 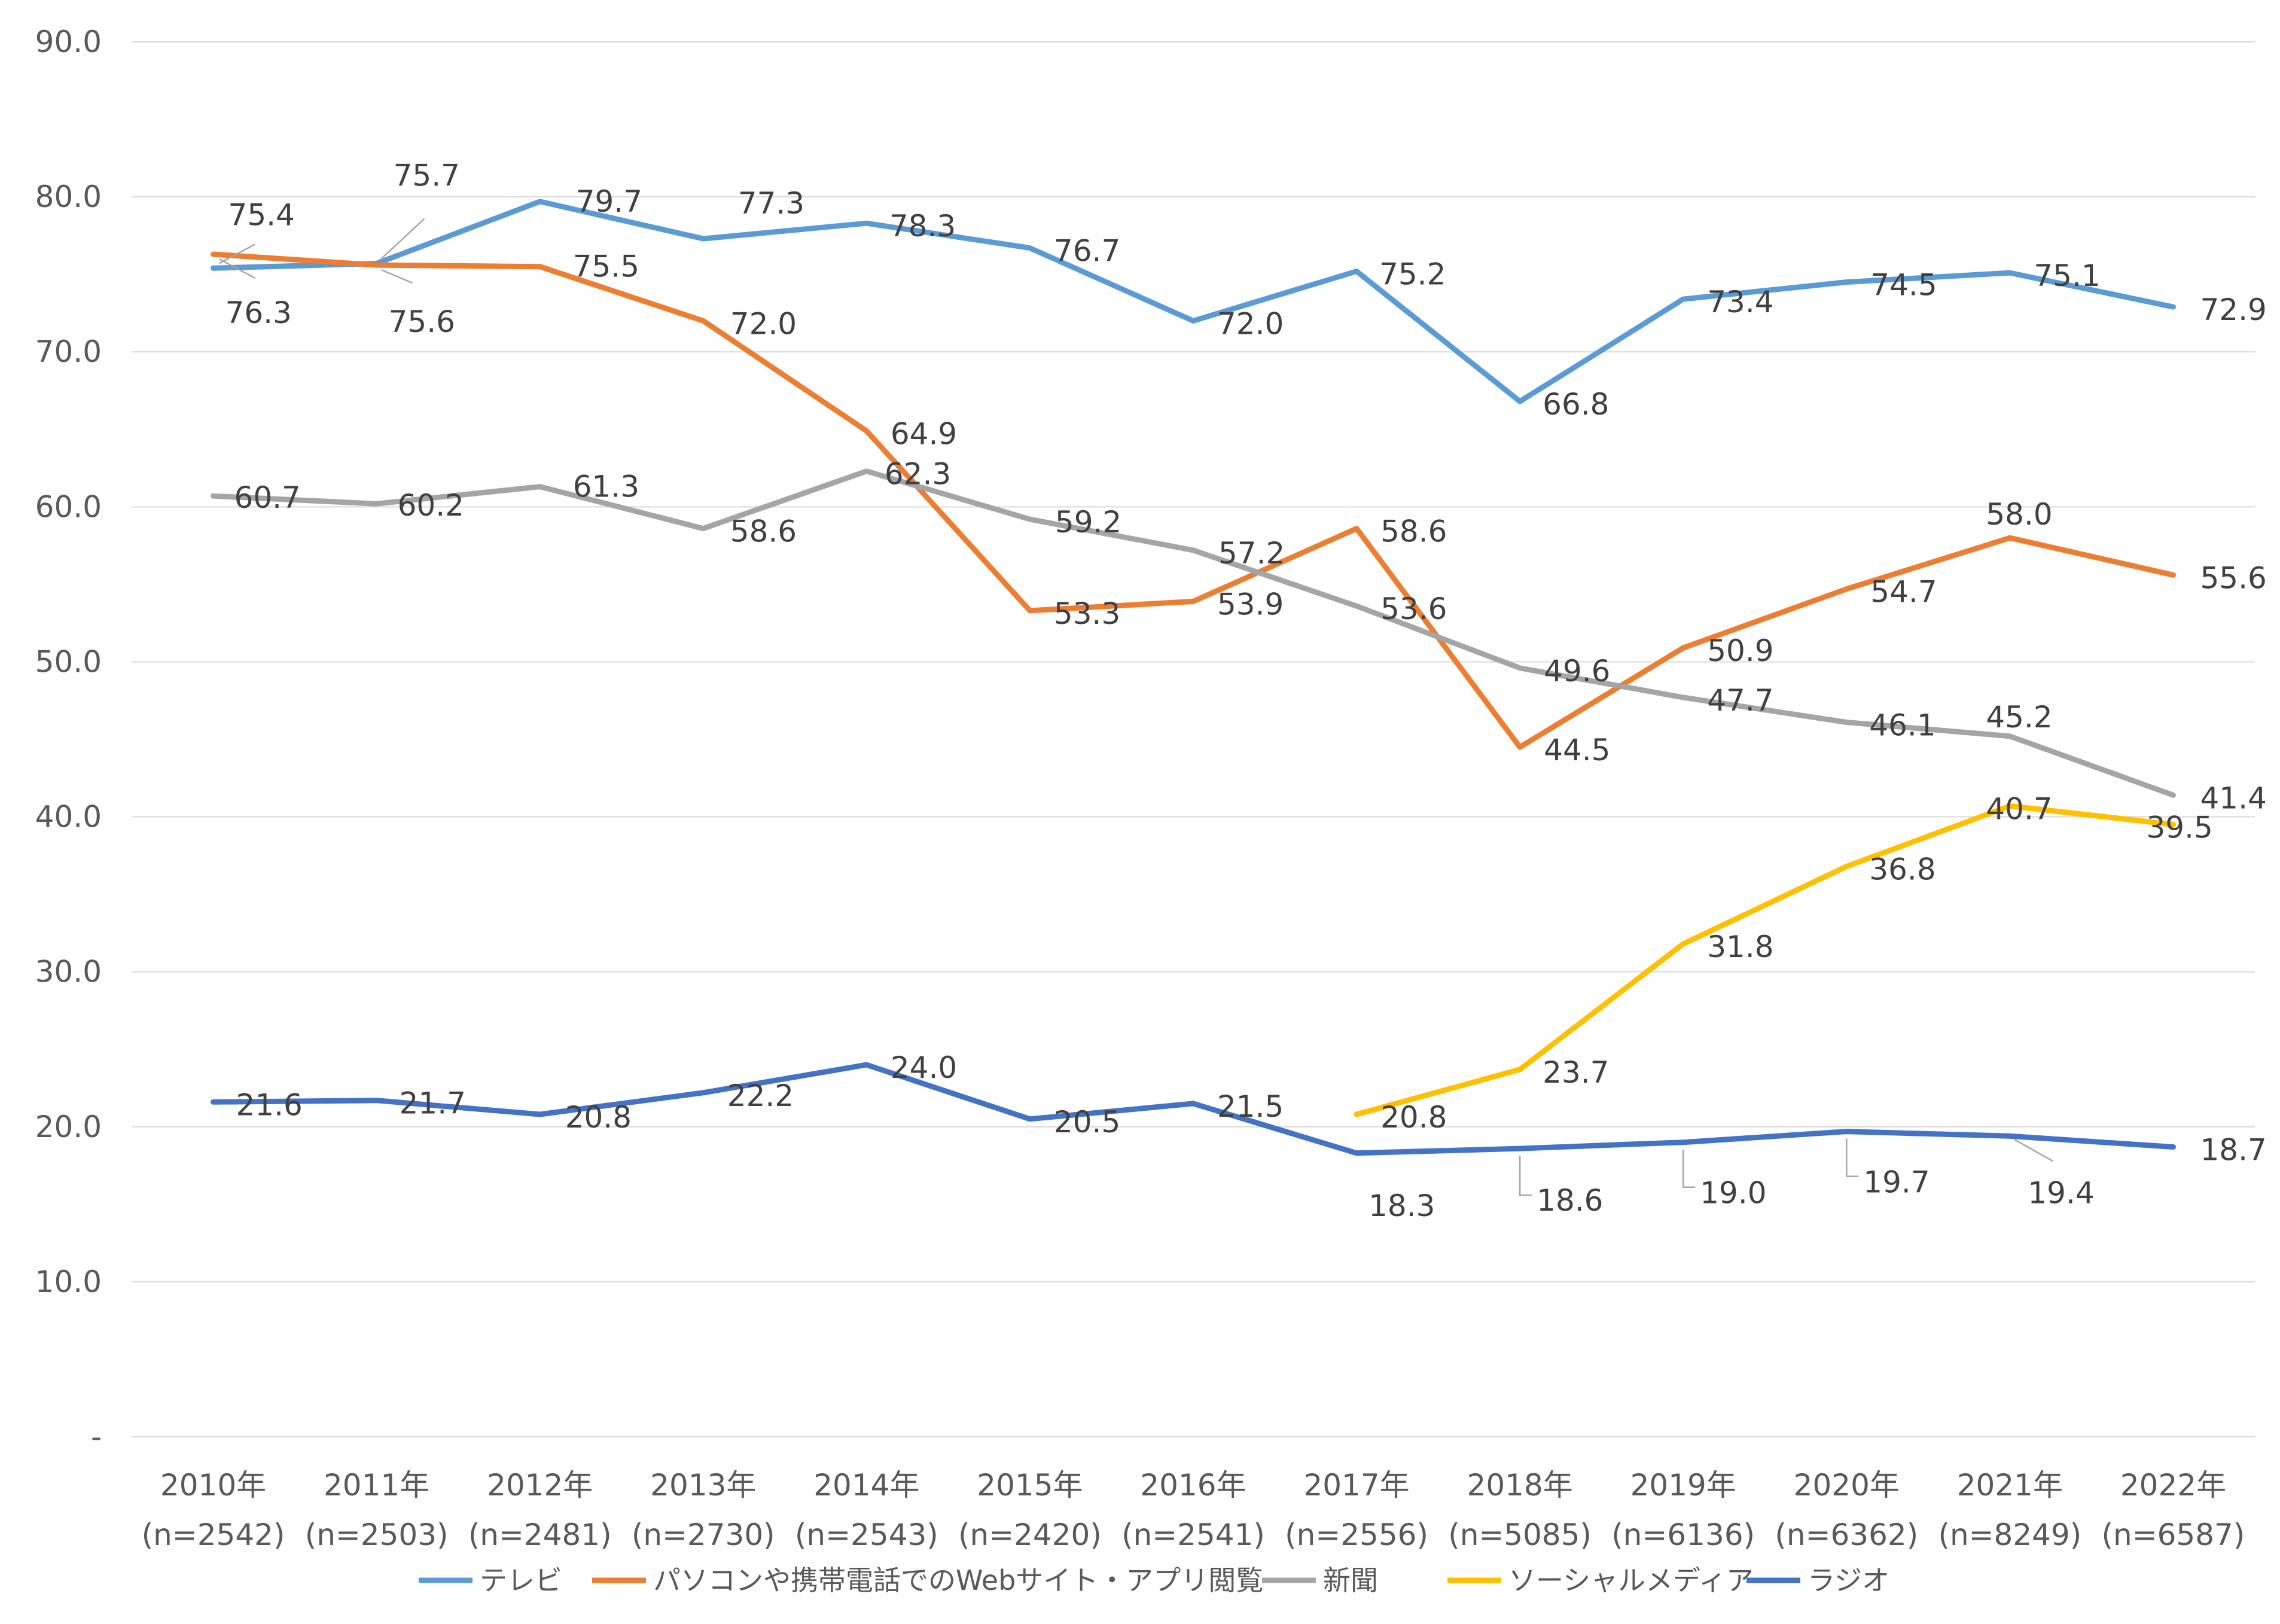 What do you see at coordinates (540, 1535) in the screenshot?
I see `x-tick-sample-size: (n=2481)` at bounding box center [540, 1535].